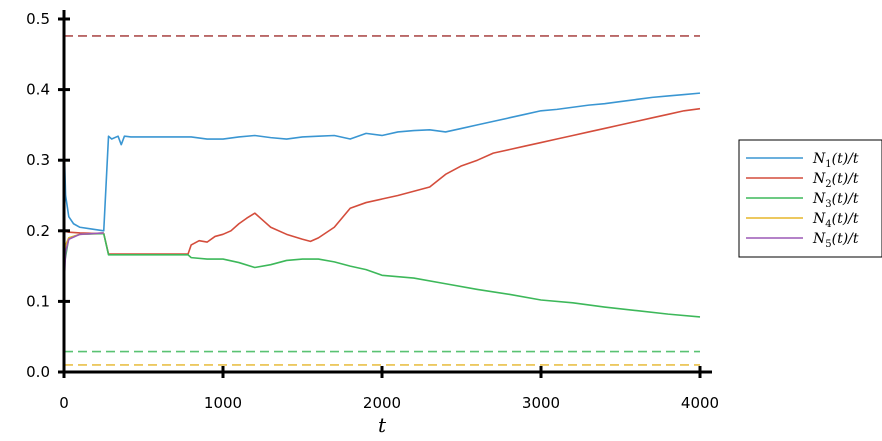  What do you see at coordinates (700, 403) in the screenshot?
I see `x-tick-label: 4000` at bounding box center [700, 403].